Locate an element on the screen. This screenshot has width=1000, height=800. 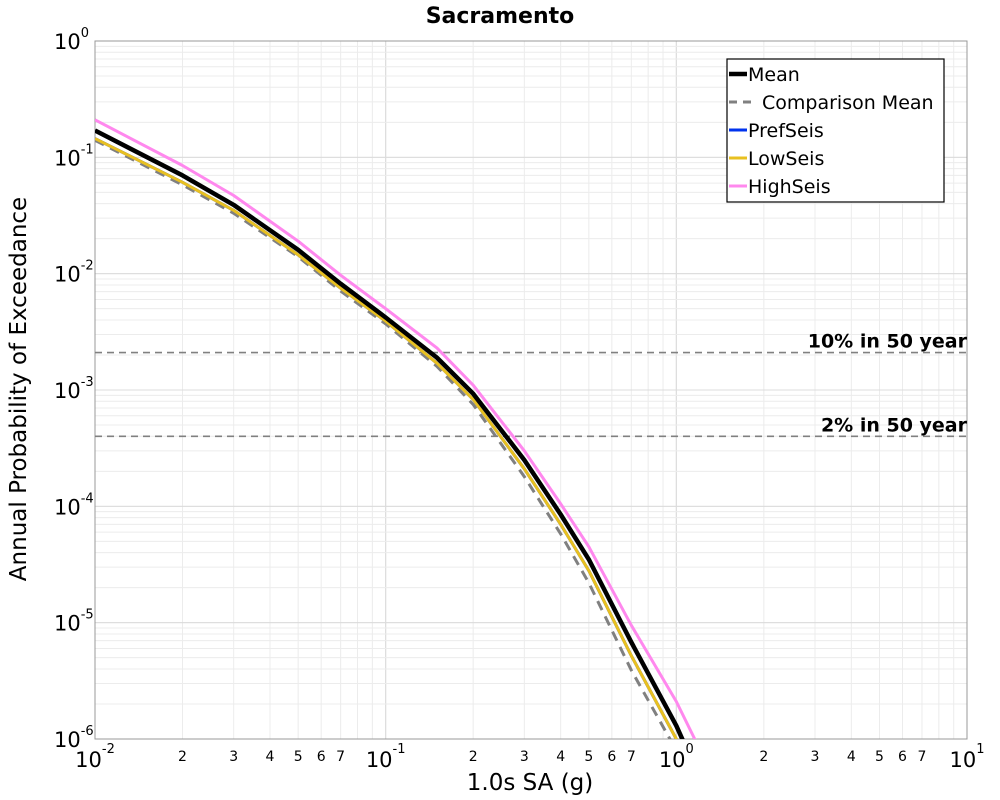
legend-label: Mean is located at coordinates (774, 75).